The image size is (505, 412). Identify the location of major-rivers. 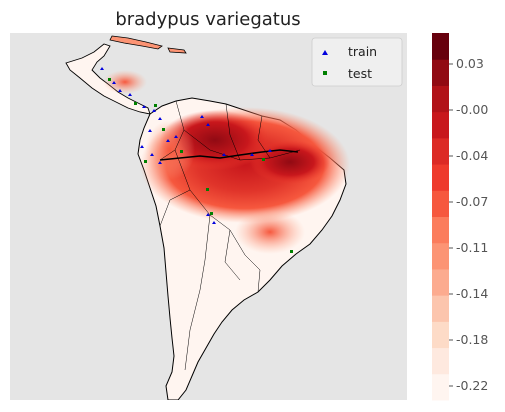
(229, 155).